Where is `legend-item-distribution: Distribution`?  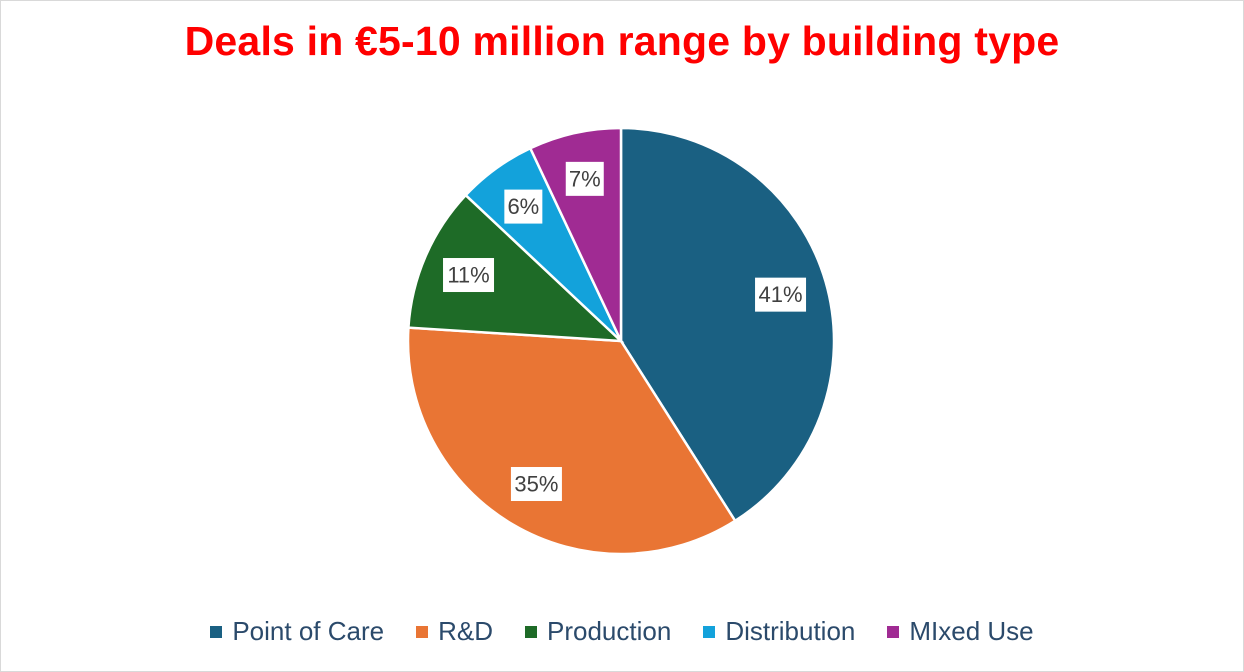 legend-item-distribution: Distribution is located at coordinates (779, 631).